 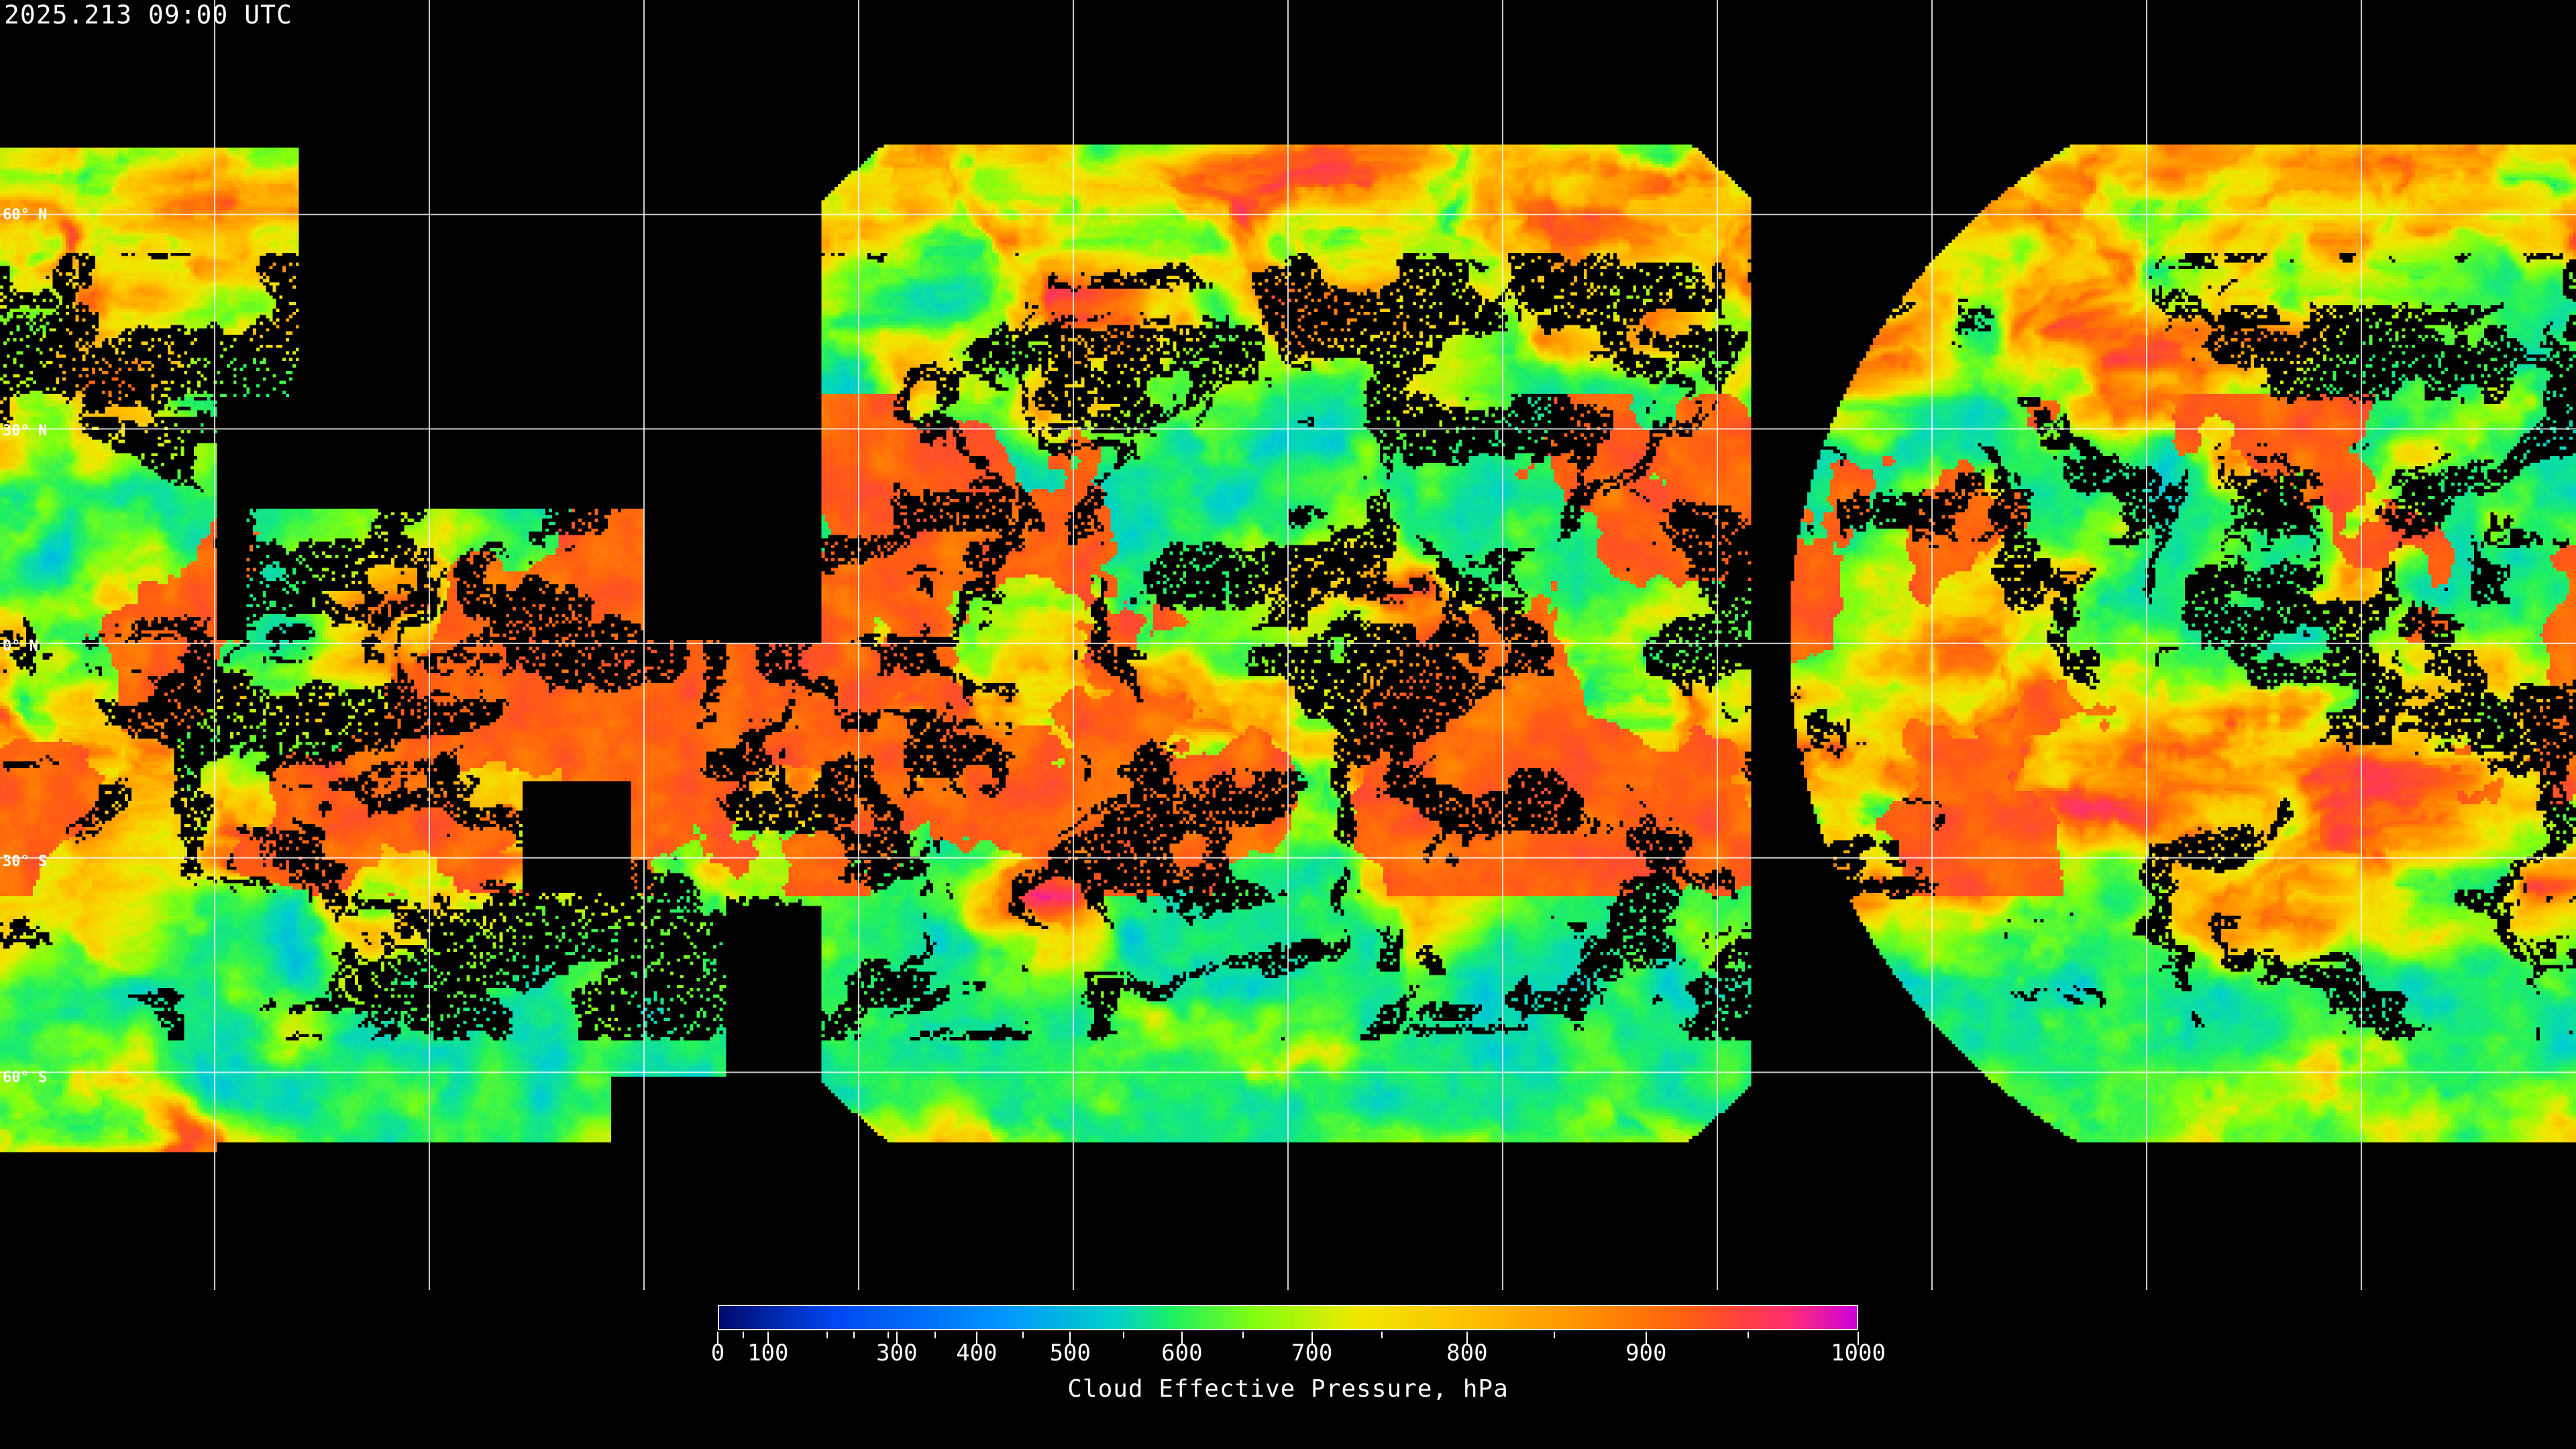 I want to click on colorbar-tick-label: 400, so click(x=977, y=1353).